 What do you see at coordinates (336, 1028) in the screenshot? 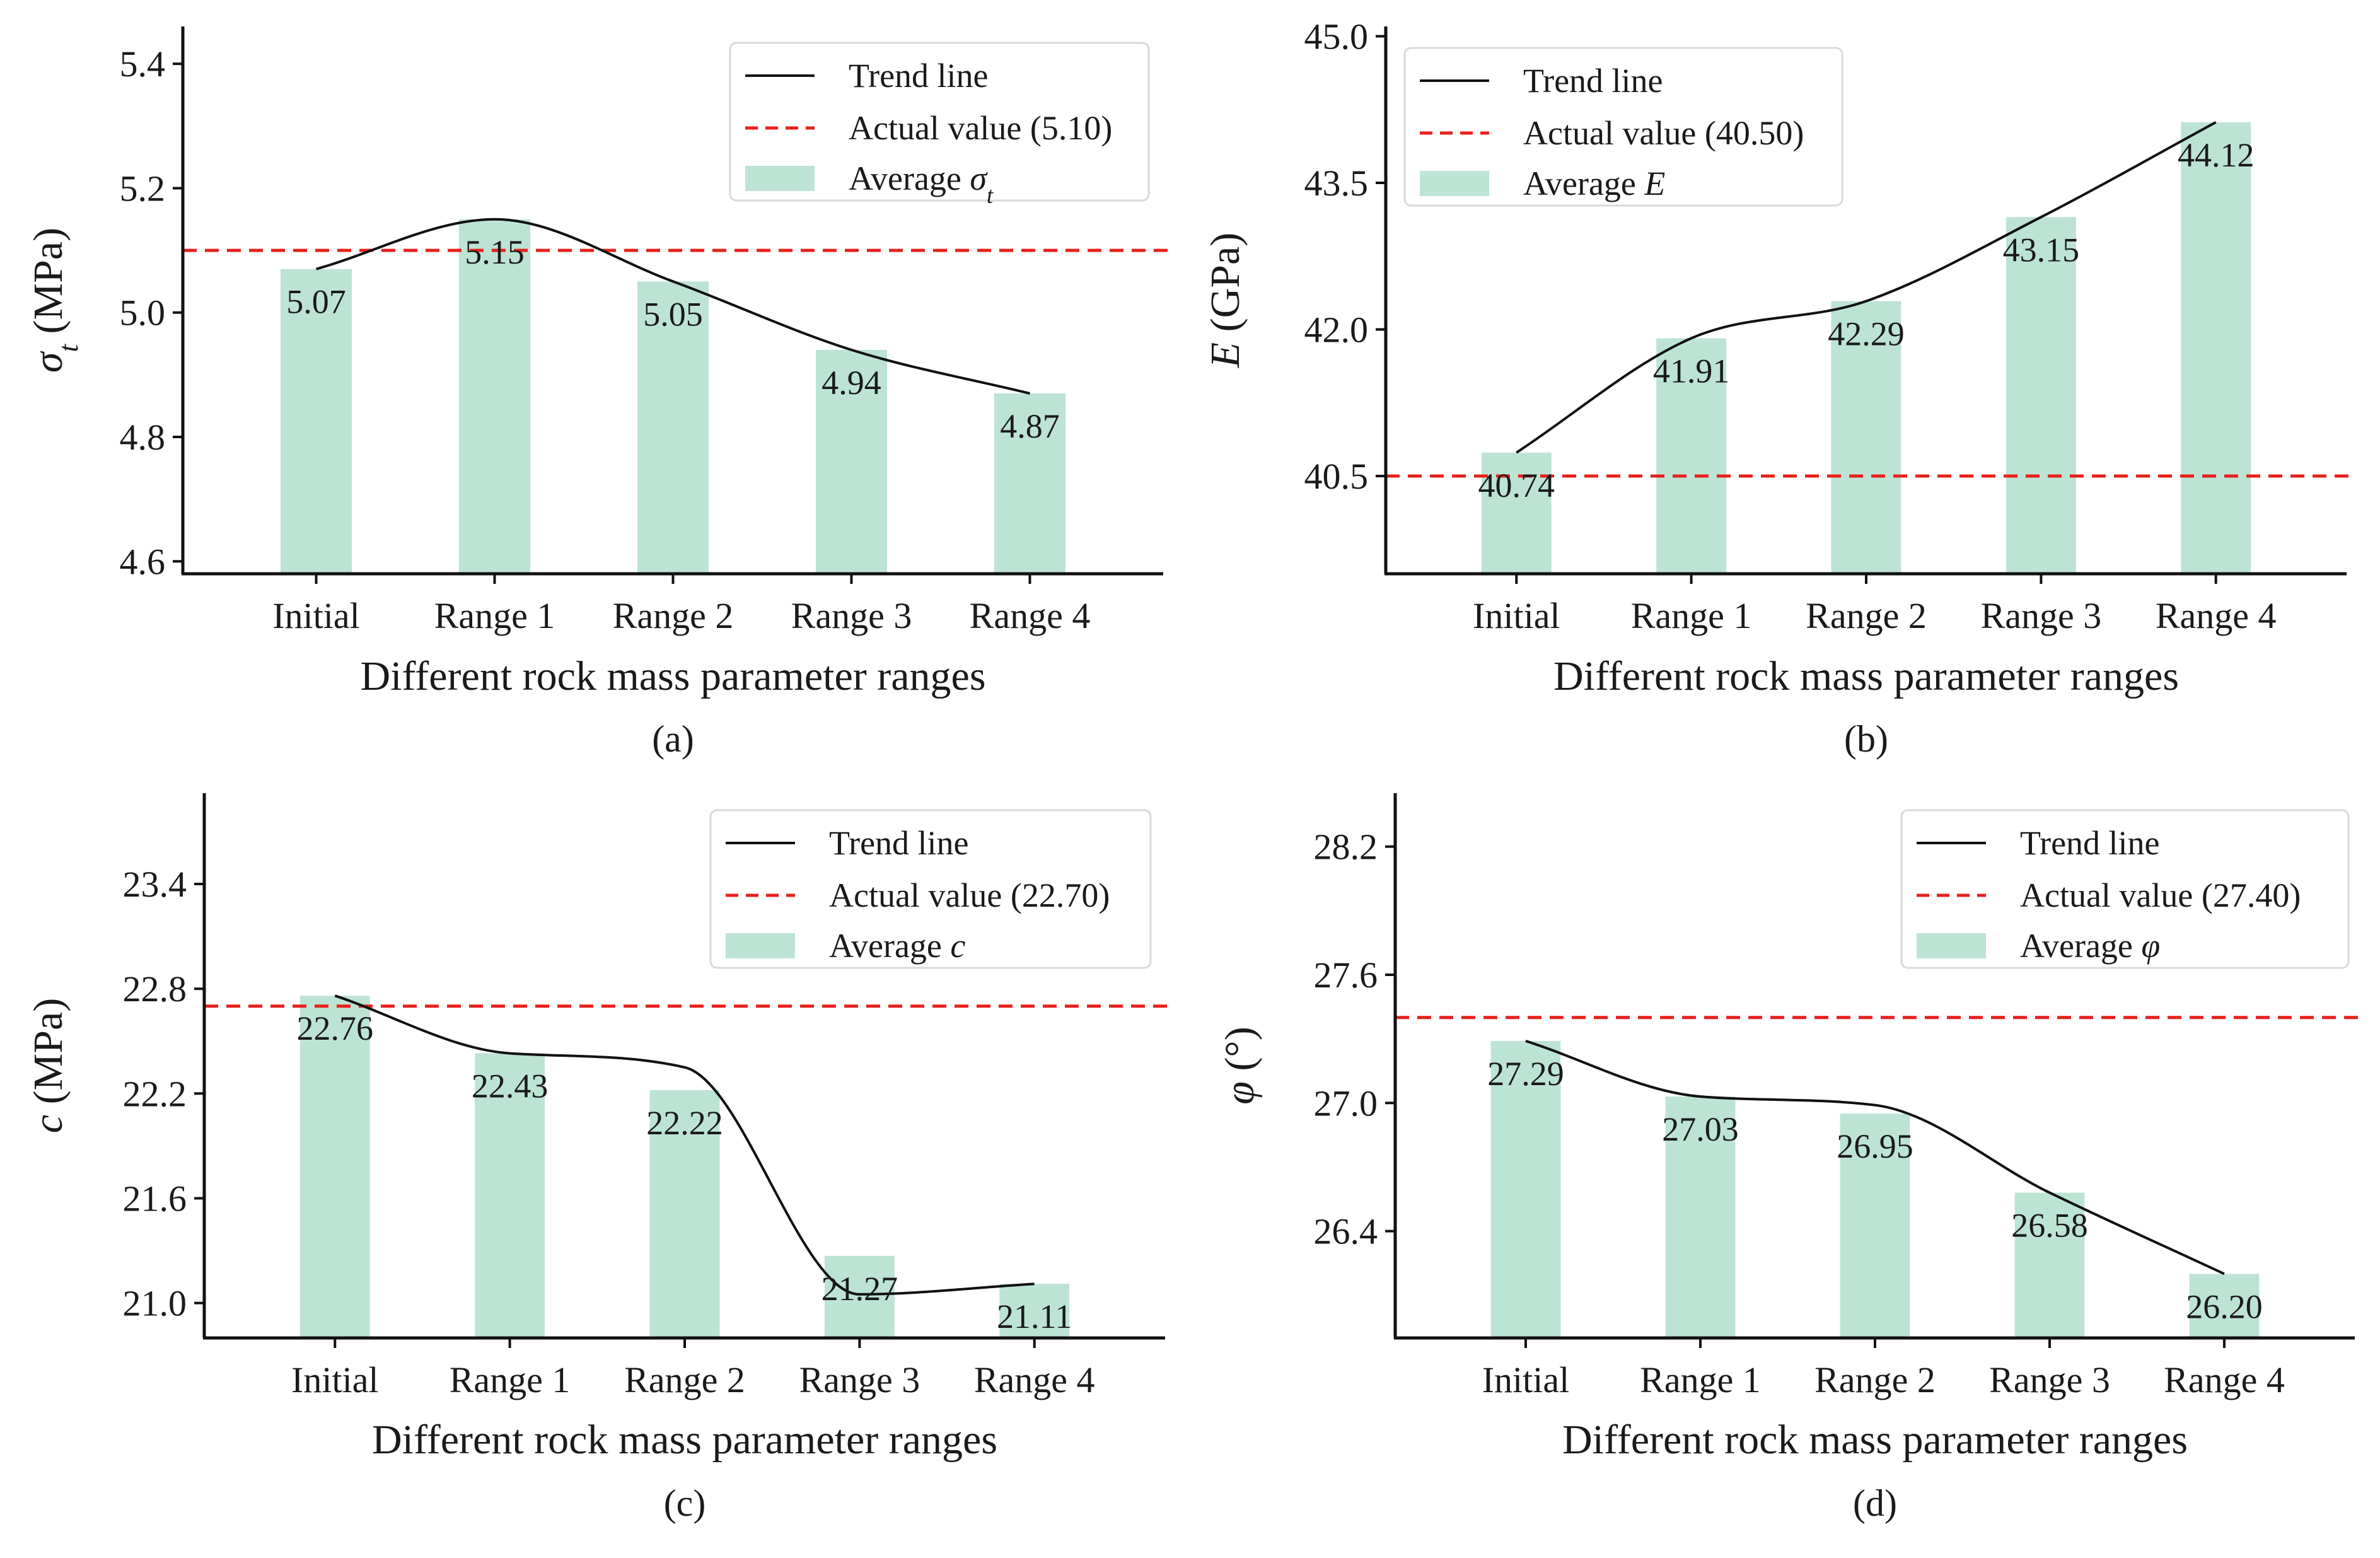
I see `bar-value-label: 22.76` at bounding box center [336, 1028].